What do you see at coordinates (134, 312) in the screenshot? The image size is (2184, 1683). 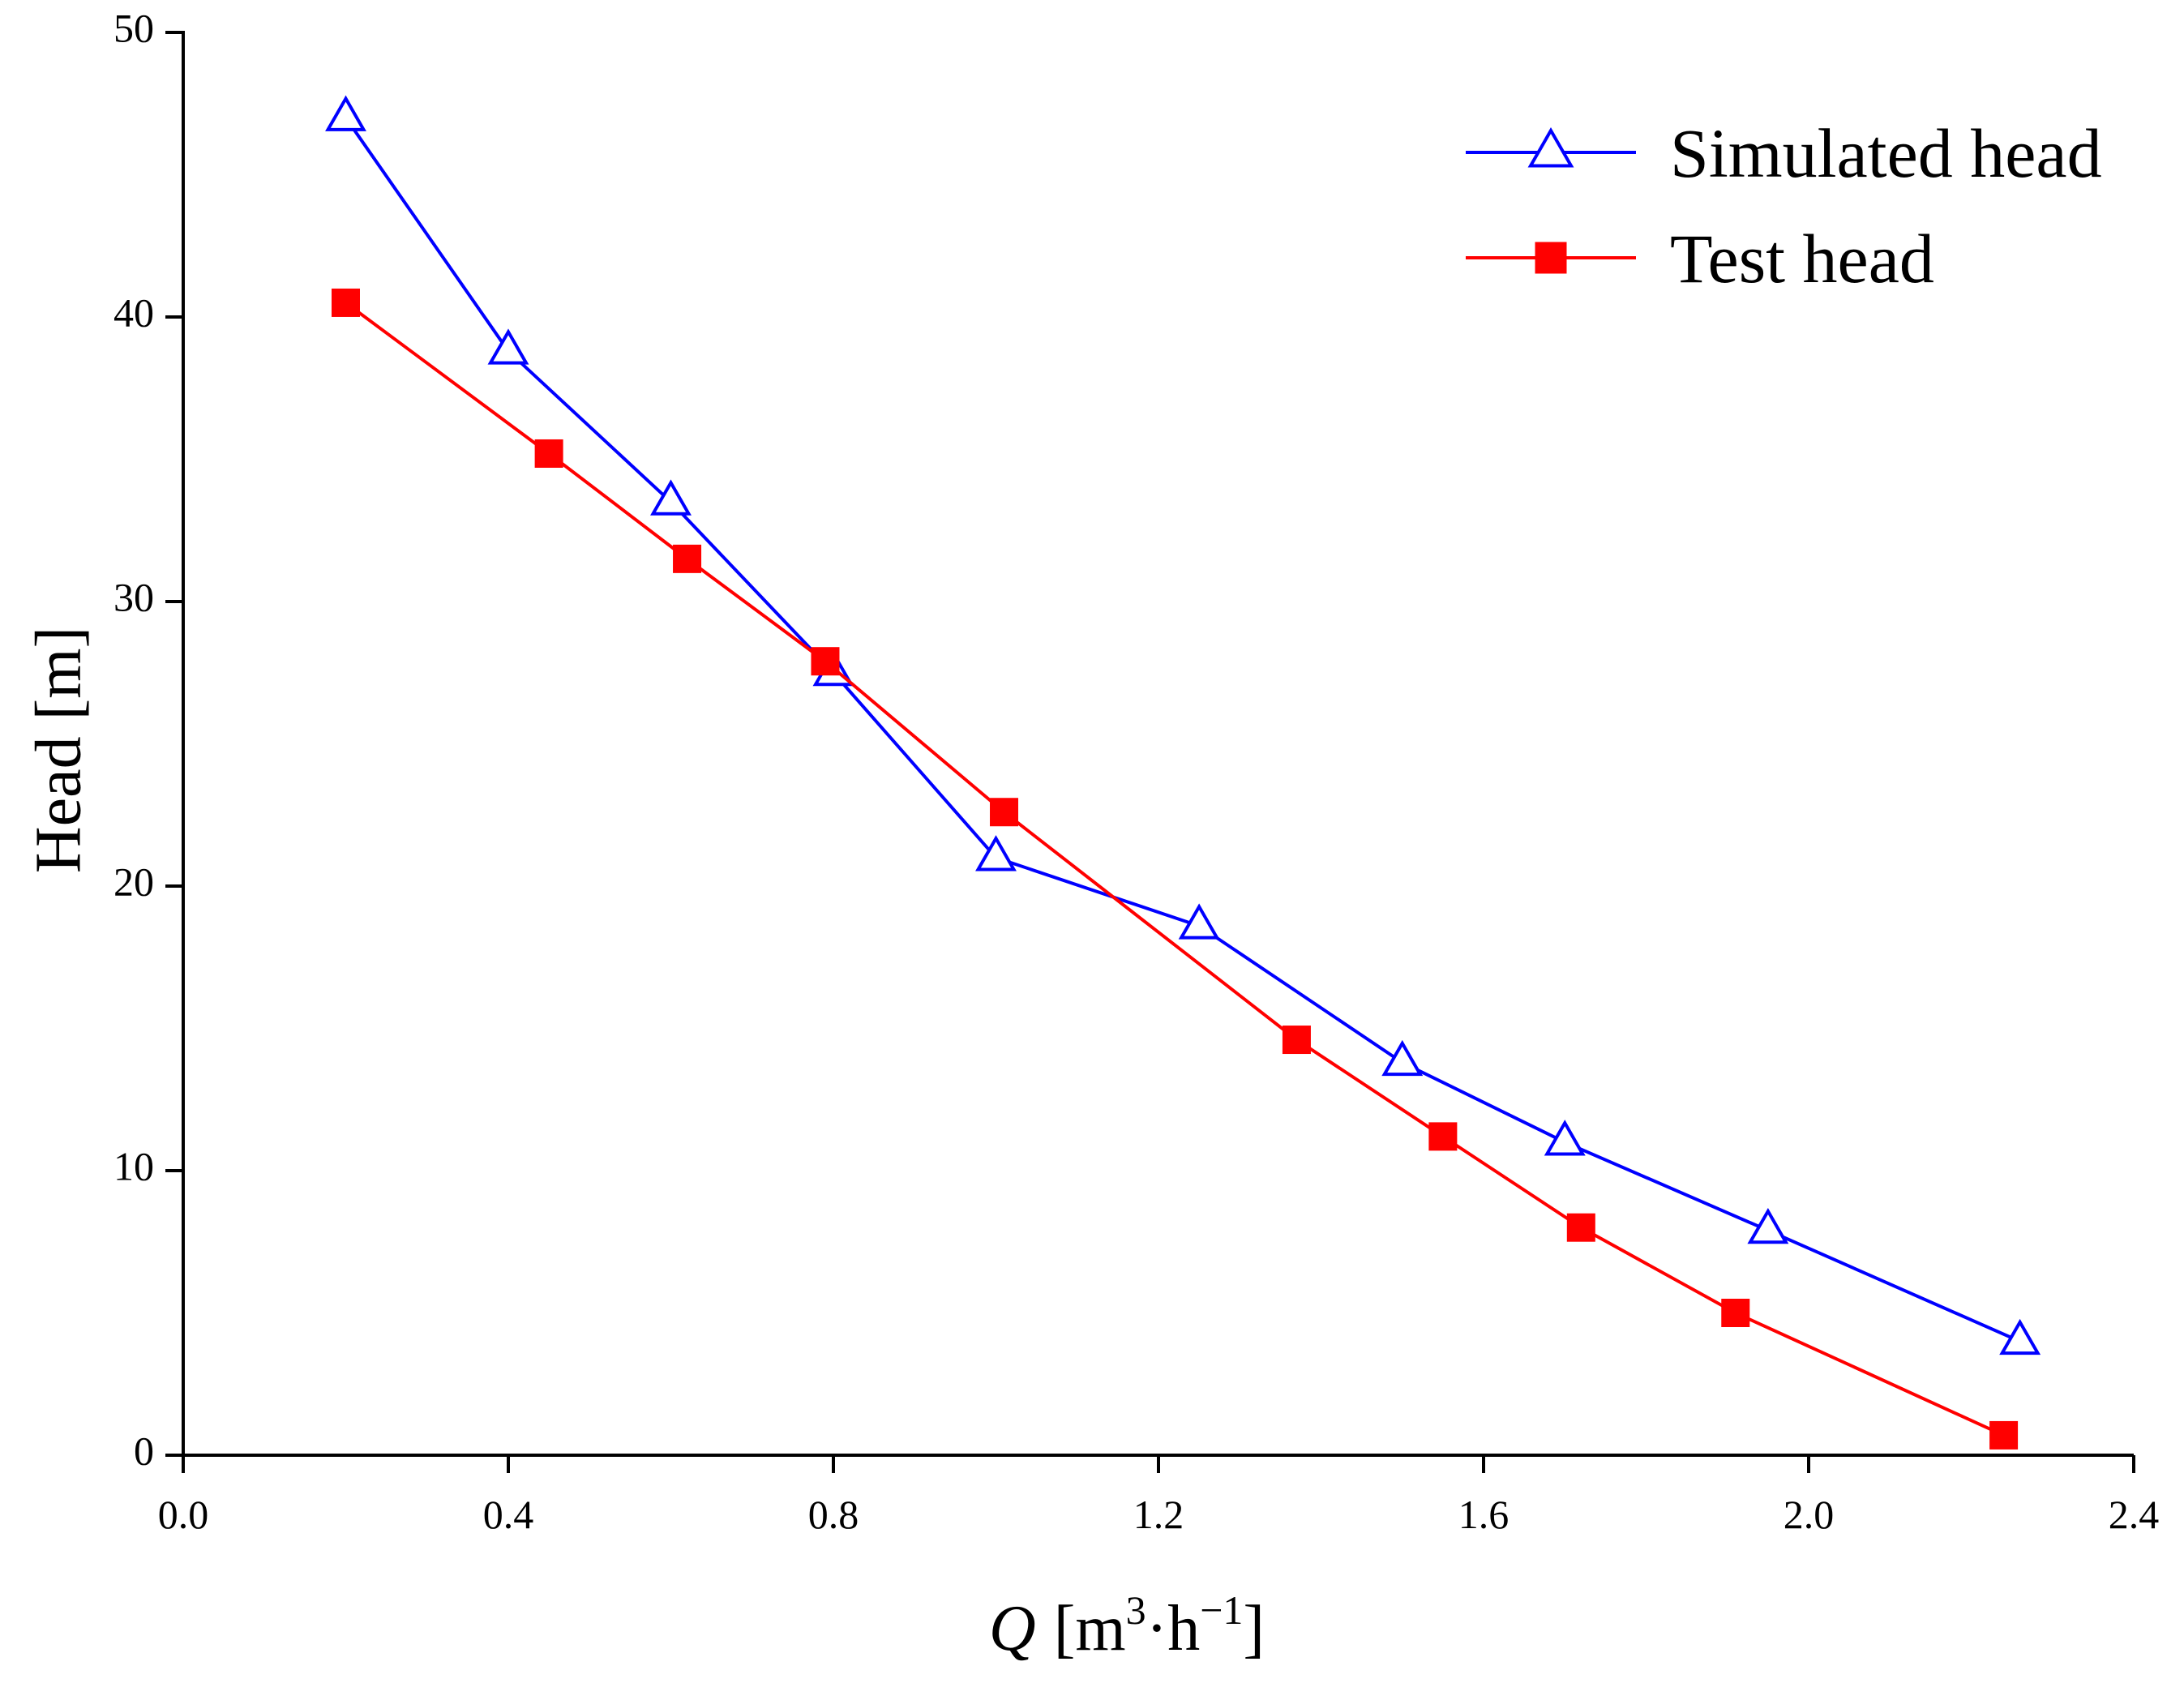 I see `y-tick-label: 40` at bounding box center [134, 312].